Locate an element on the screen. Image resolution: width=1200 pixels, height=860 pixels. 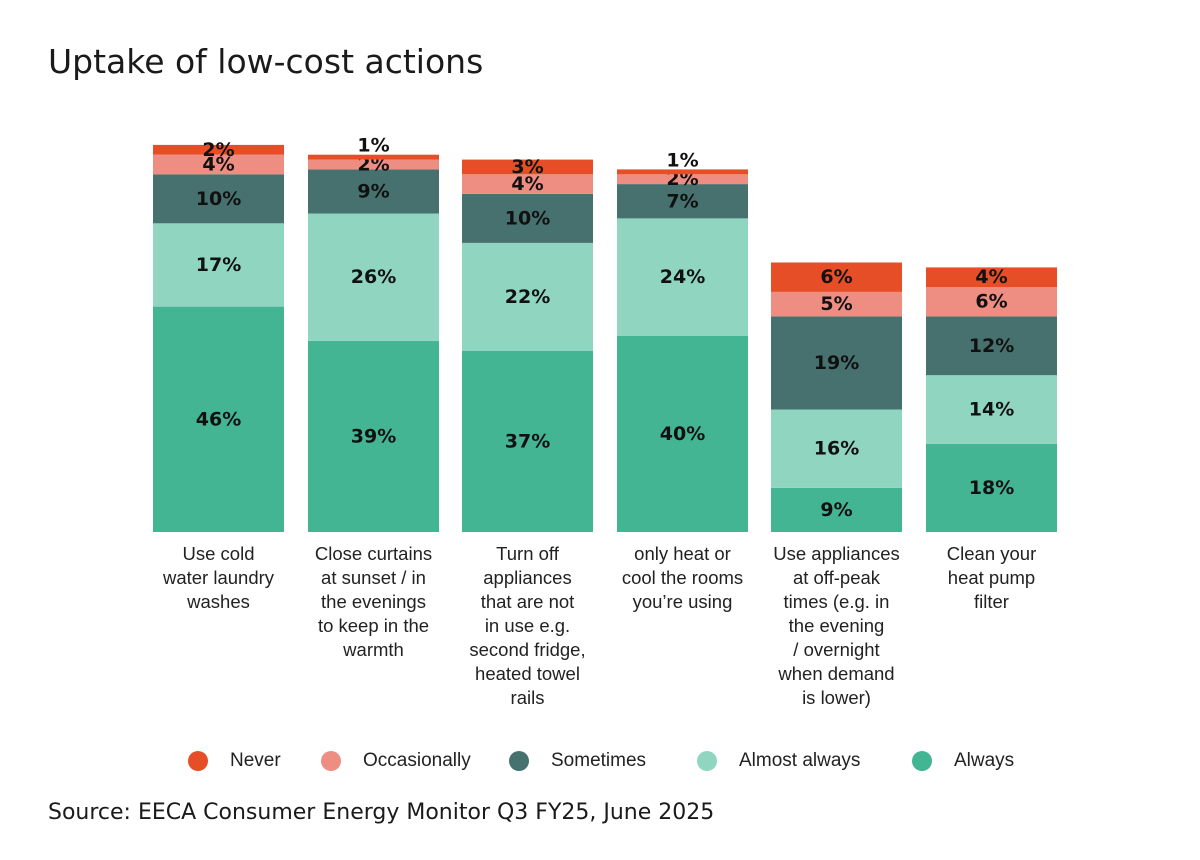
data-label-always-4: 40% is located at coordinates (682, 434).